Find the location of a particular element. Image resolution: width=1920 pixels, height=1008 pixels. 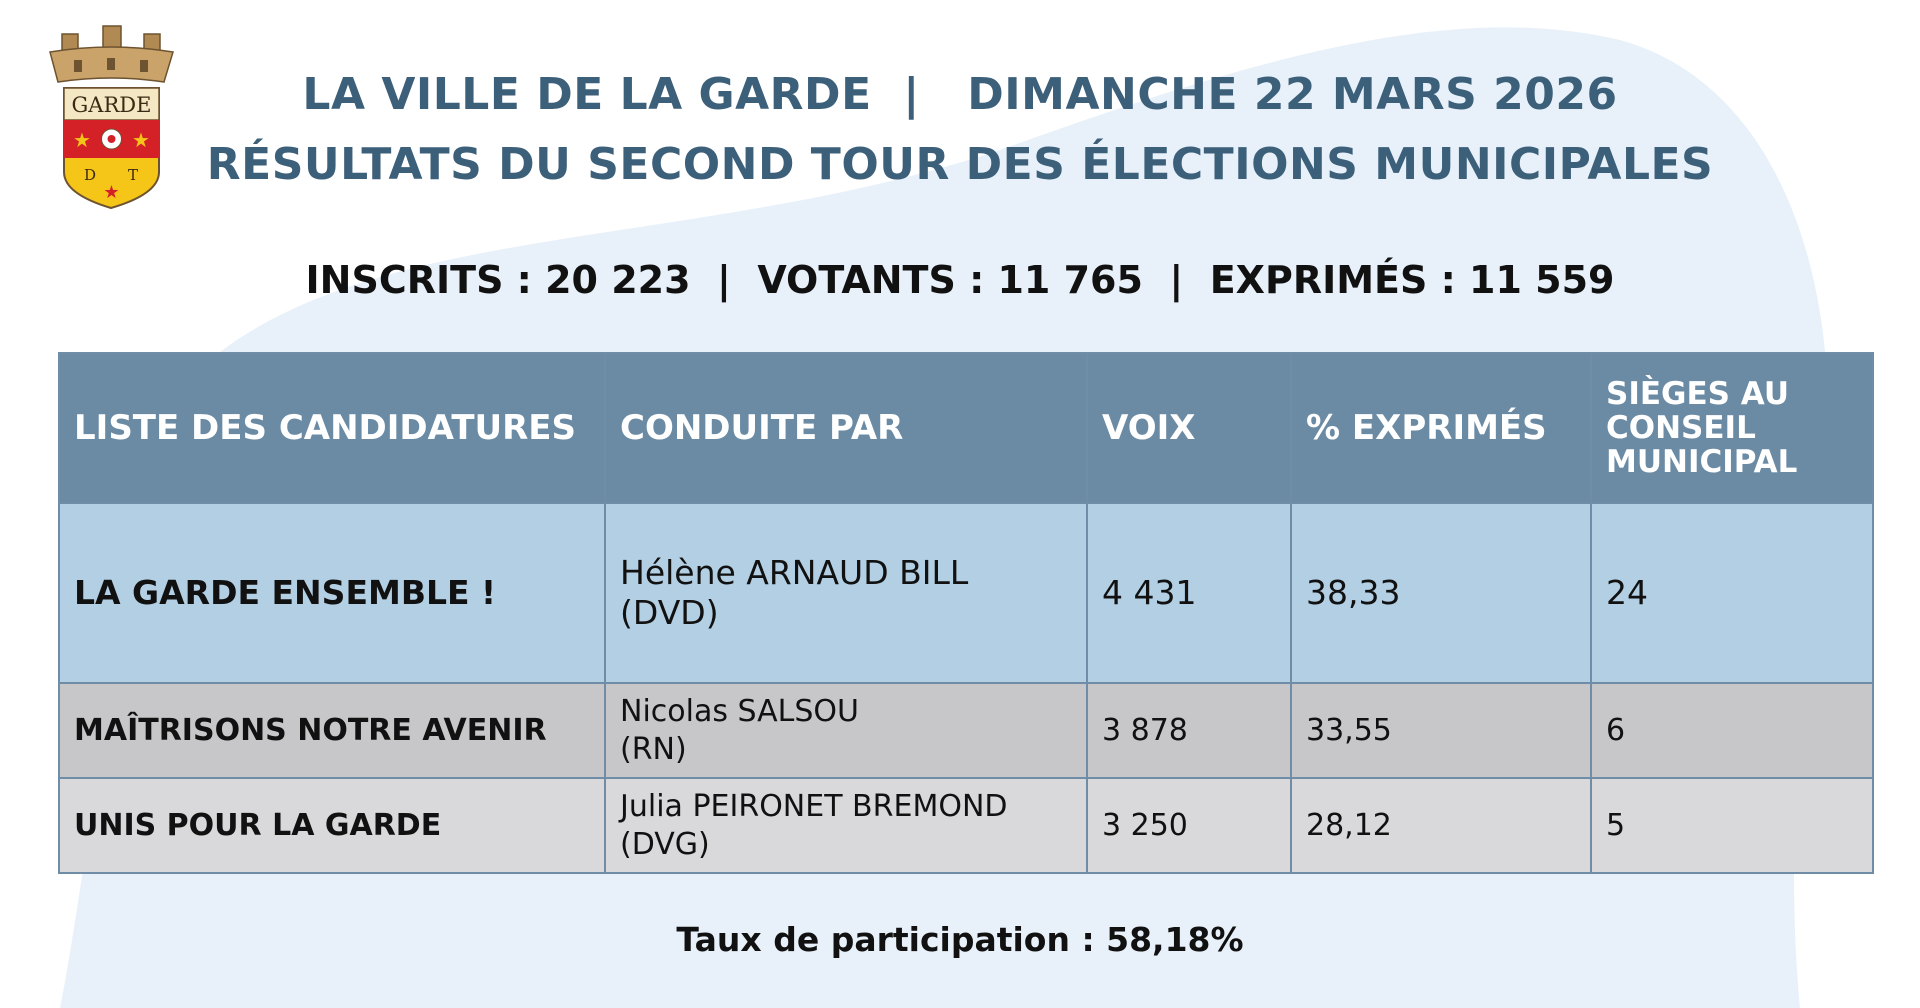

percent-cell: 38,33 is located at coordinates (1441, 593).